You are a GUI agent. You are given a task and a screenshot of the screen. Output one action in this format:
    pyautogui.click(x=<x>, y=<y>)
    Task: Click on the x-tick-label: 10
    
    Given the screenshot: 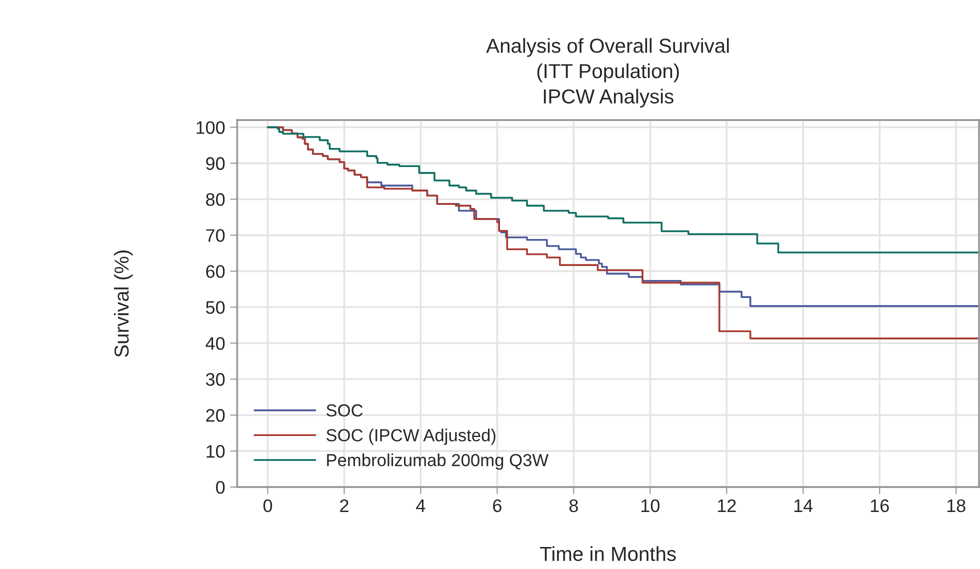 What is the action you would take?
    pyautogui.click(x=650, y=505)
    